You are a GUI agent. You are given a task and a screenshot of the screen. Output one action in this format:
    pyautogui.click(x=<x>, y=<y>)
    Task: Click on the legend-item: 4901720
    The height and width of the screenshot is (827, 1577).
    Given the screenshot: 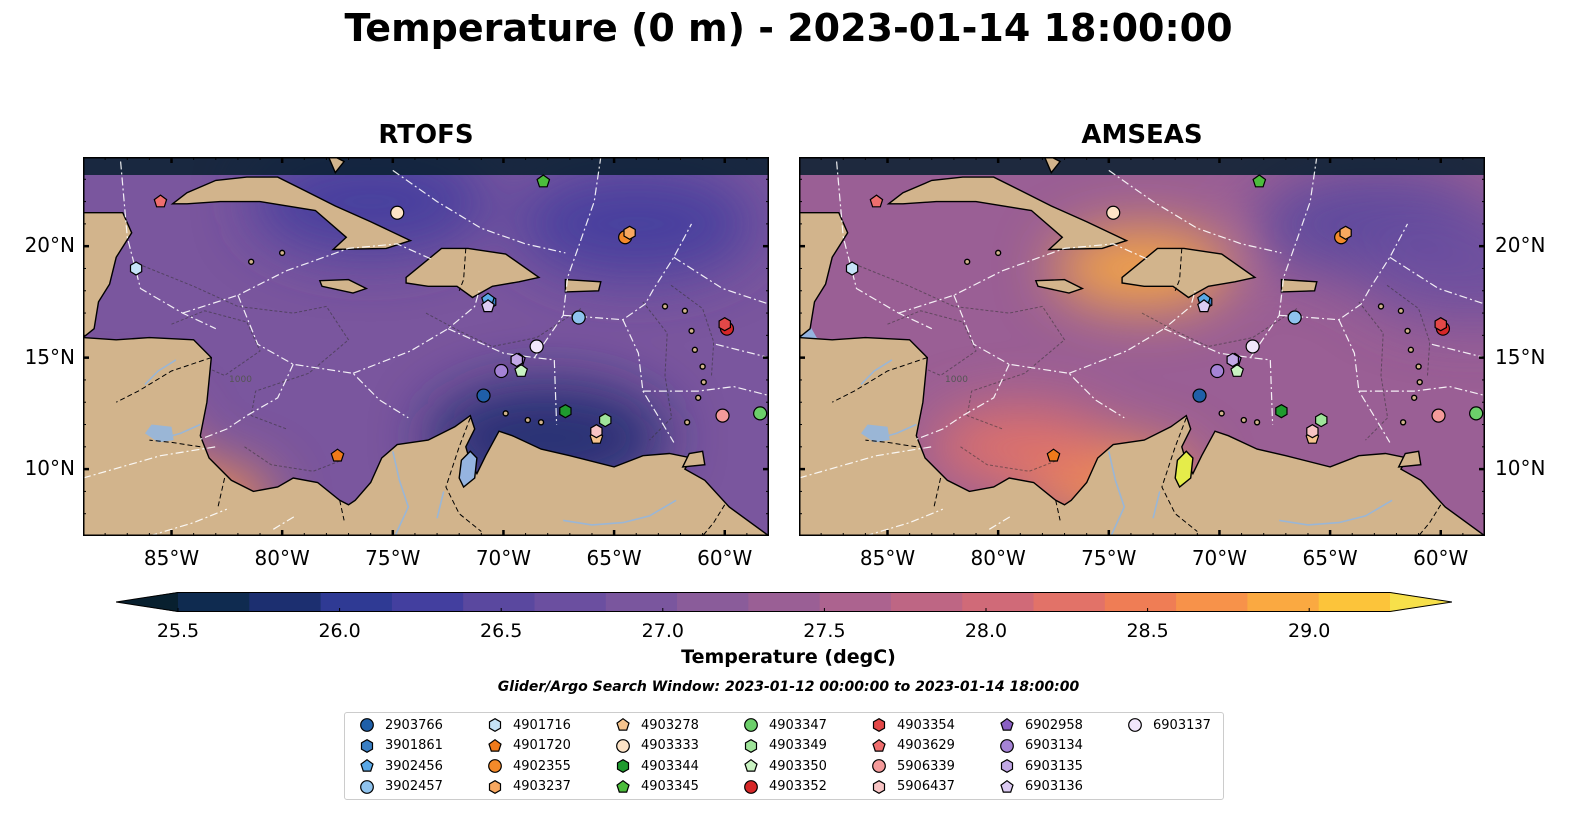 What is the action you would take?
    pyautogui.click(x=529, y=746)
    